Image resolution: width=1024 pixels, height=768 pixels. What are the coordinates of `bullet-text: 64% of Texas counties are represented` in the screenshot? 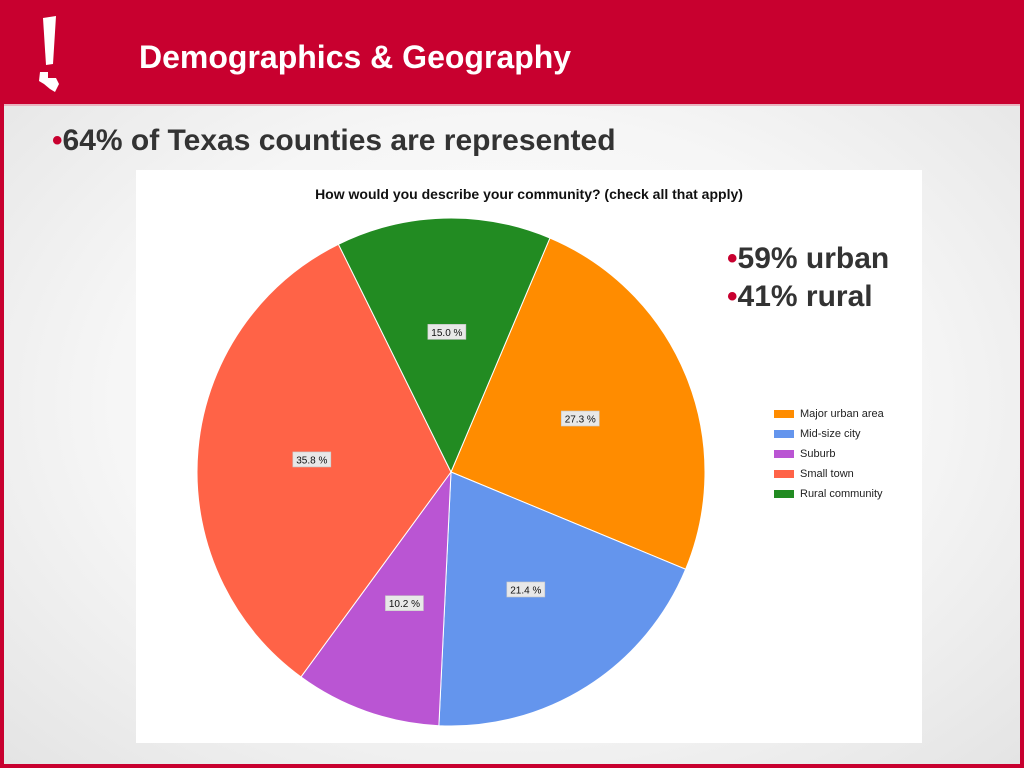 It's located at (339, 140).